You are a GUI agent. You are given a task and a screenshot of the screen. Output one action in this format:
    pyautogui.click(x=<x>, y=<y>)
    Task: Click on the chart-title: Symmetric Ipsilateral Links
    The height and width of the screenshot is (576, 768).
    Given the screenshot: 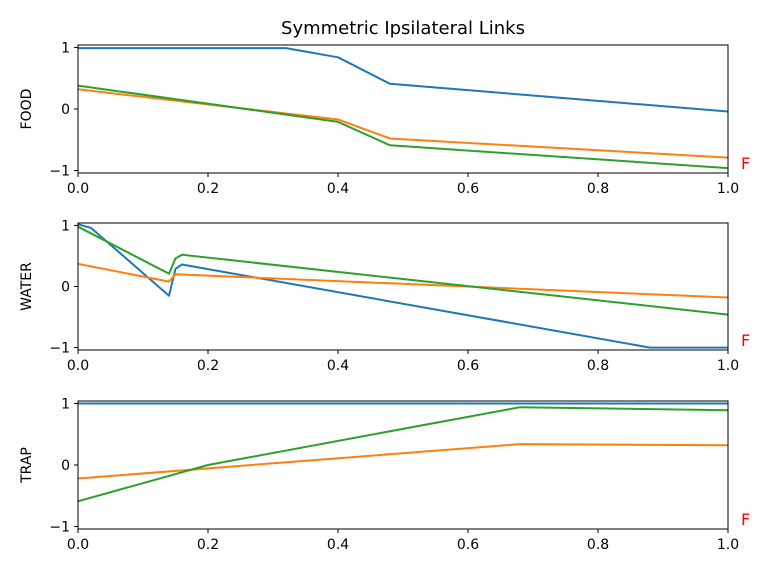 What is the action you would take?
    pyautogui.click(x=403, y=28)
    